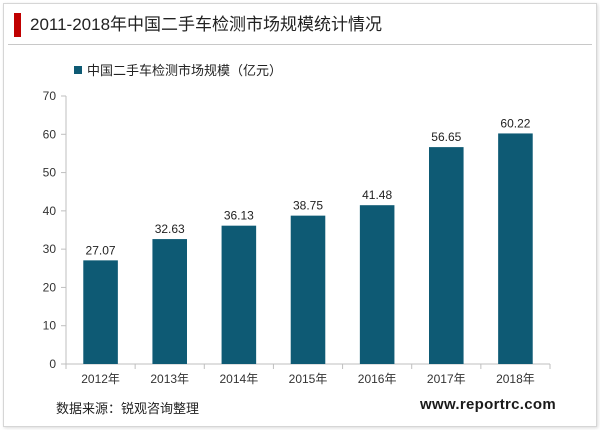  Describe the element at coordinates (52, 364) in the screenshot. I see `y-tick-label: 0` at that location.